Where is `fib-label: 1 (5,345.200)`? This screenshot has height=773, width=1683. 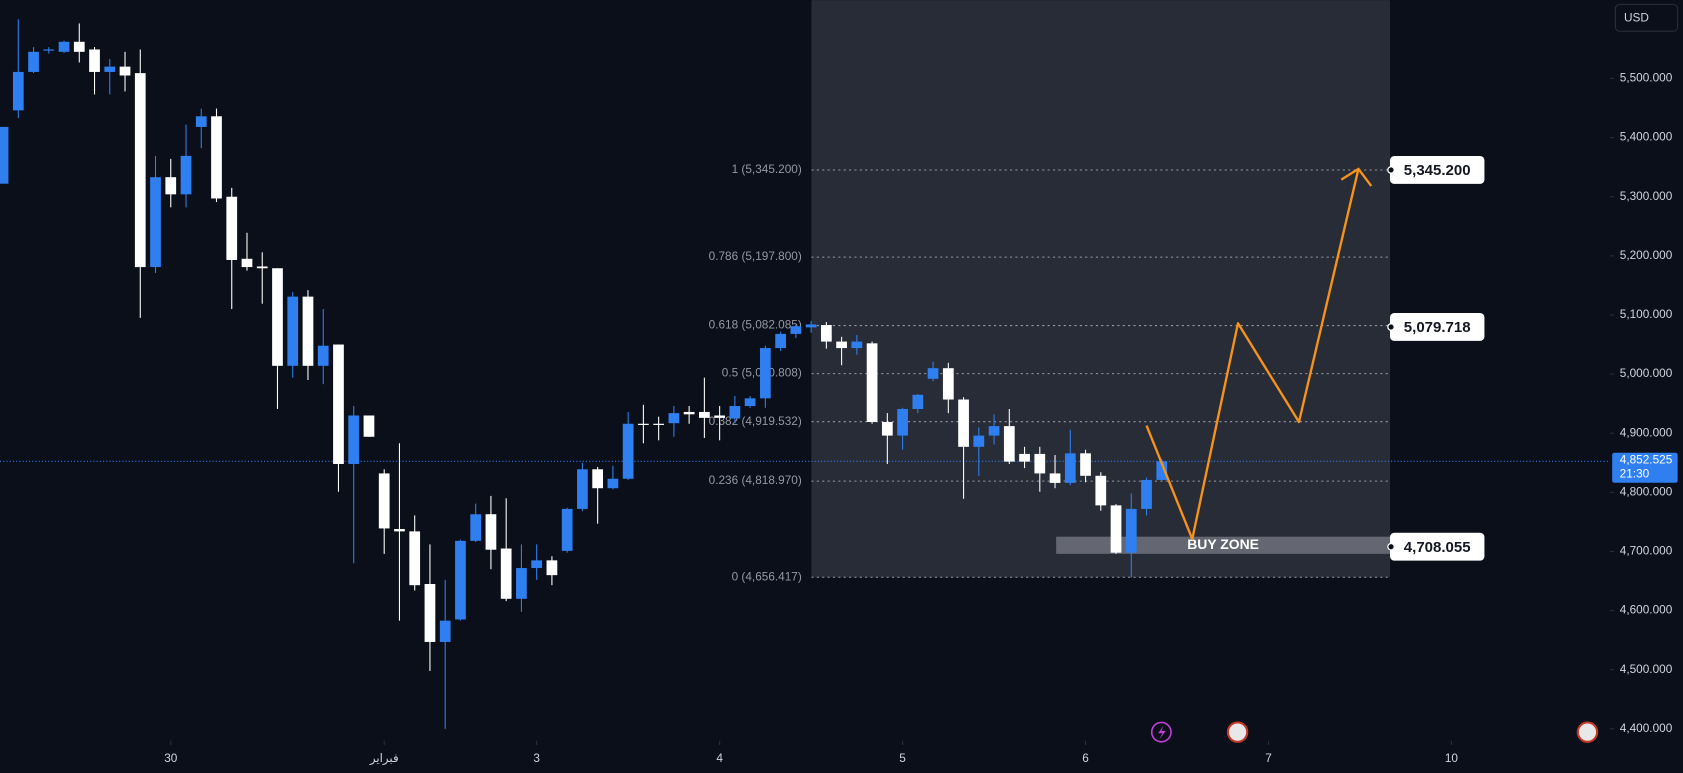
fib-label: 1 (5,345.200) is located at coordinates (767, 169).